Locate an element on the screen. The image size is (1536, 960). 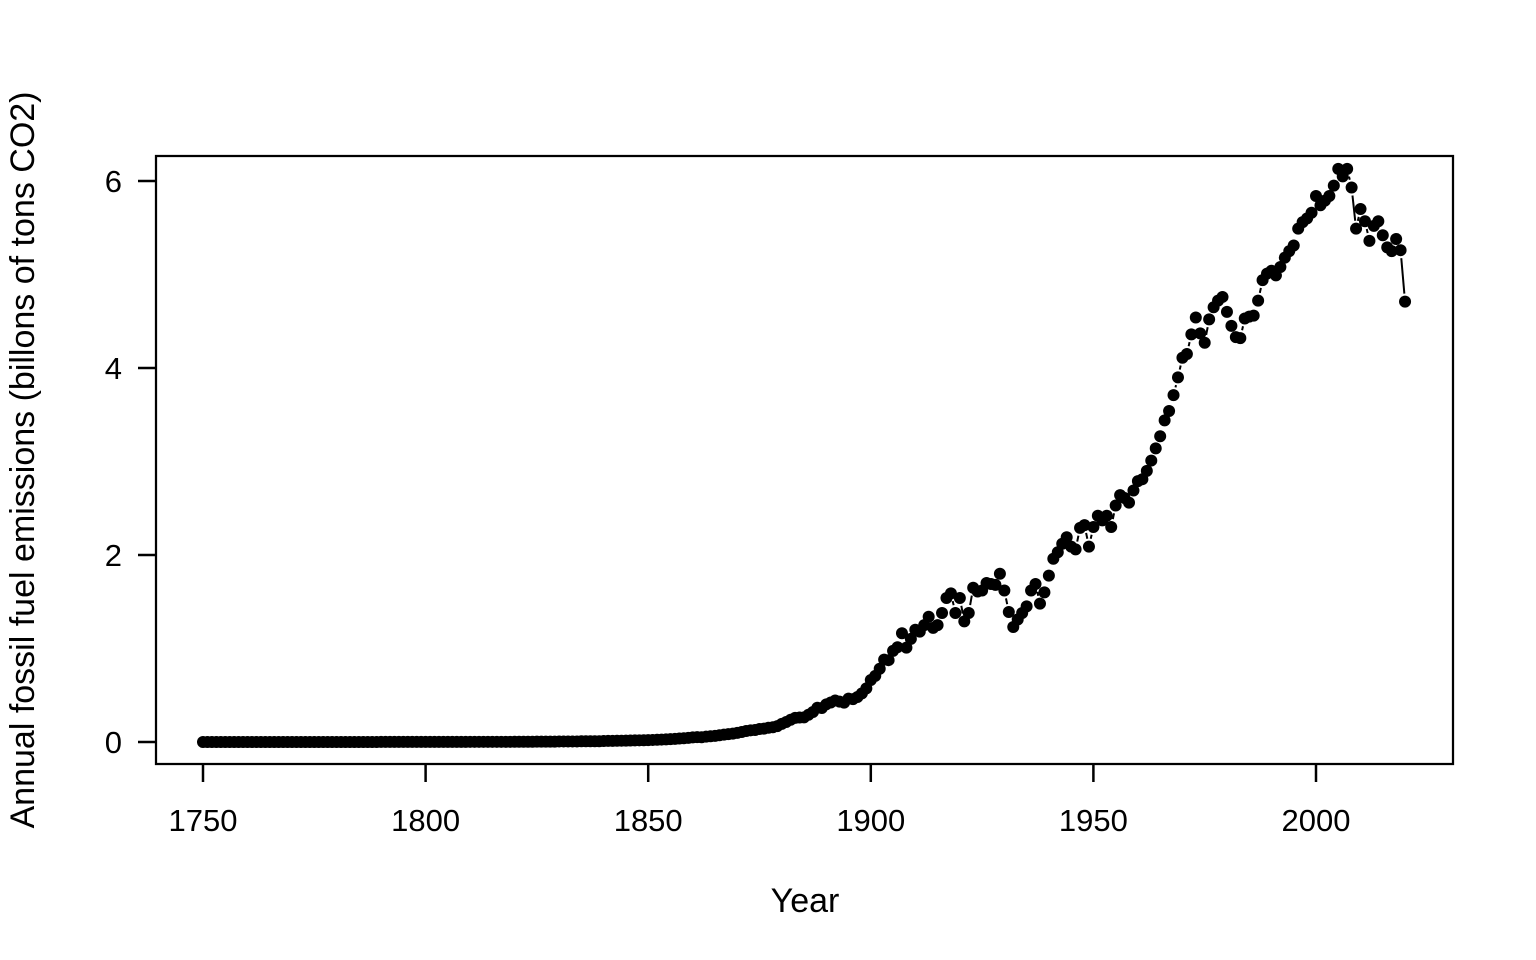
x-tick-label: 1800 is located at coordinates (425, 820).